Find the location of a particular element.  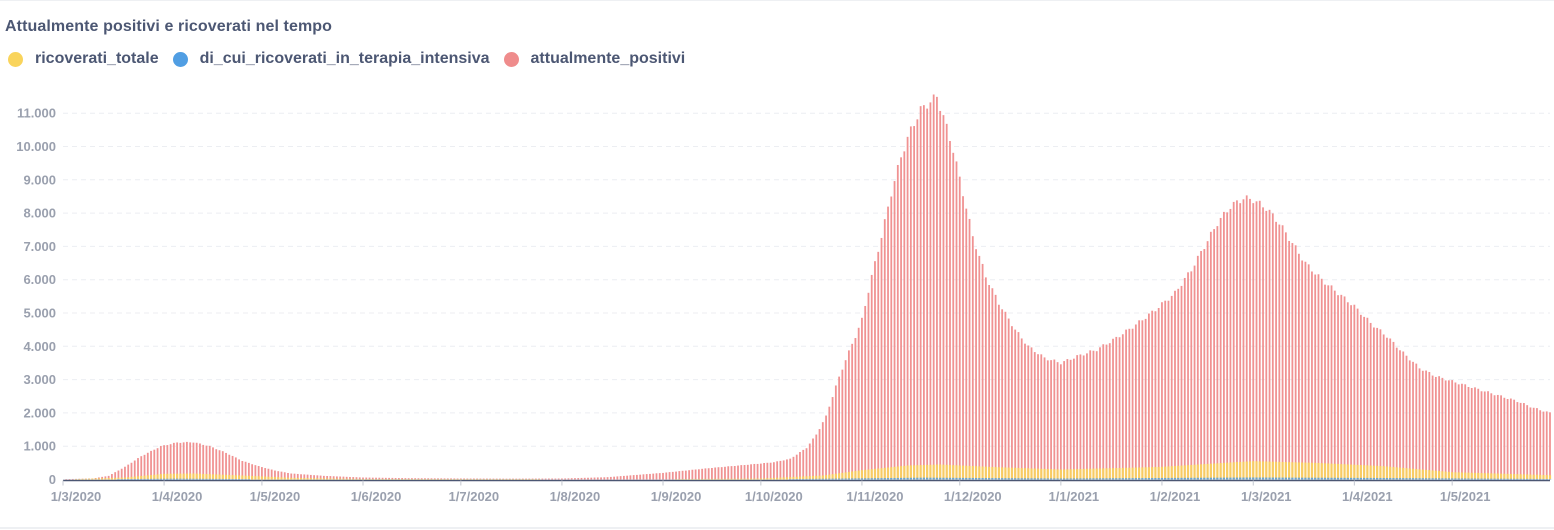

y-tick-label: 11.000 is located at coordinates (36, 113).